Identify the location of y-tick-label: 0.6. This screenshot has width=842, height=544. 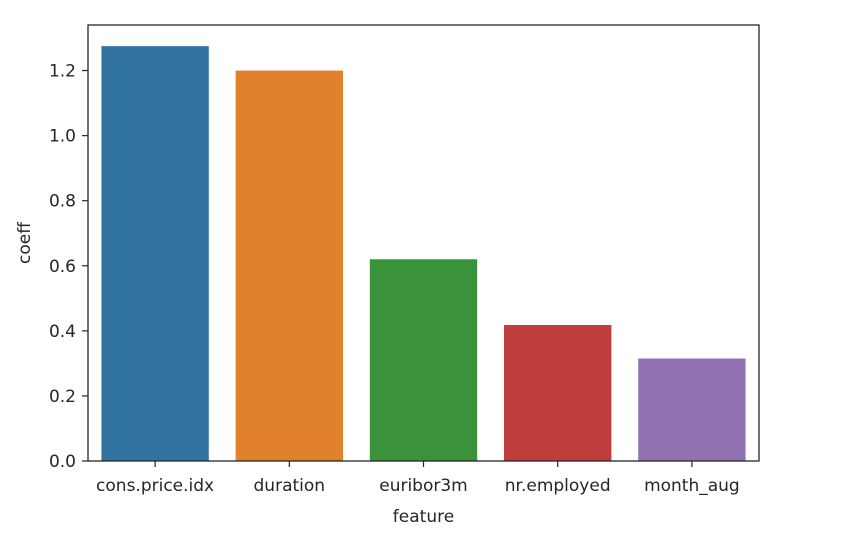
(62, 267).